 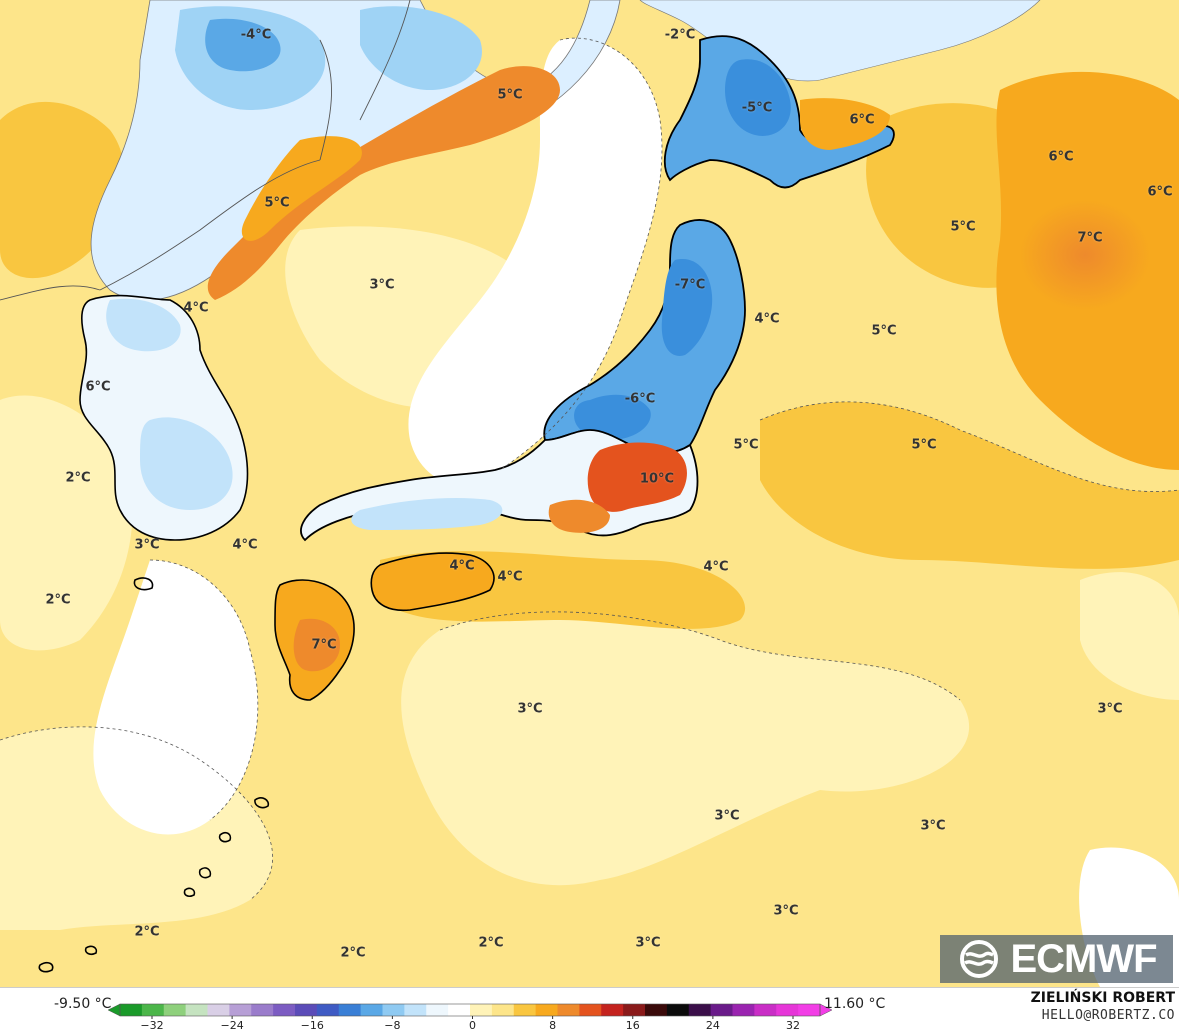 What do you see at coordinates (969, 485) in the screenshot?
I see `warm-zone-pacific` at bounding box center [969, 485].